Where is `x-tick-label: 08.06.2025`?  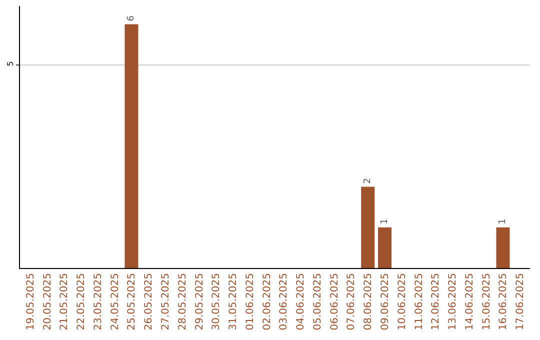 x-tick-label: 08.06.2025 is located at coordinates (368, 301).